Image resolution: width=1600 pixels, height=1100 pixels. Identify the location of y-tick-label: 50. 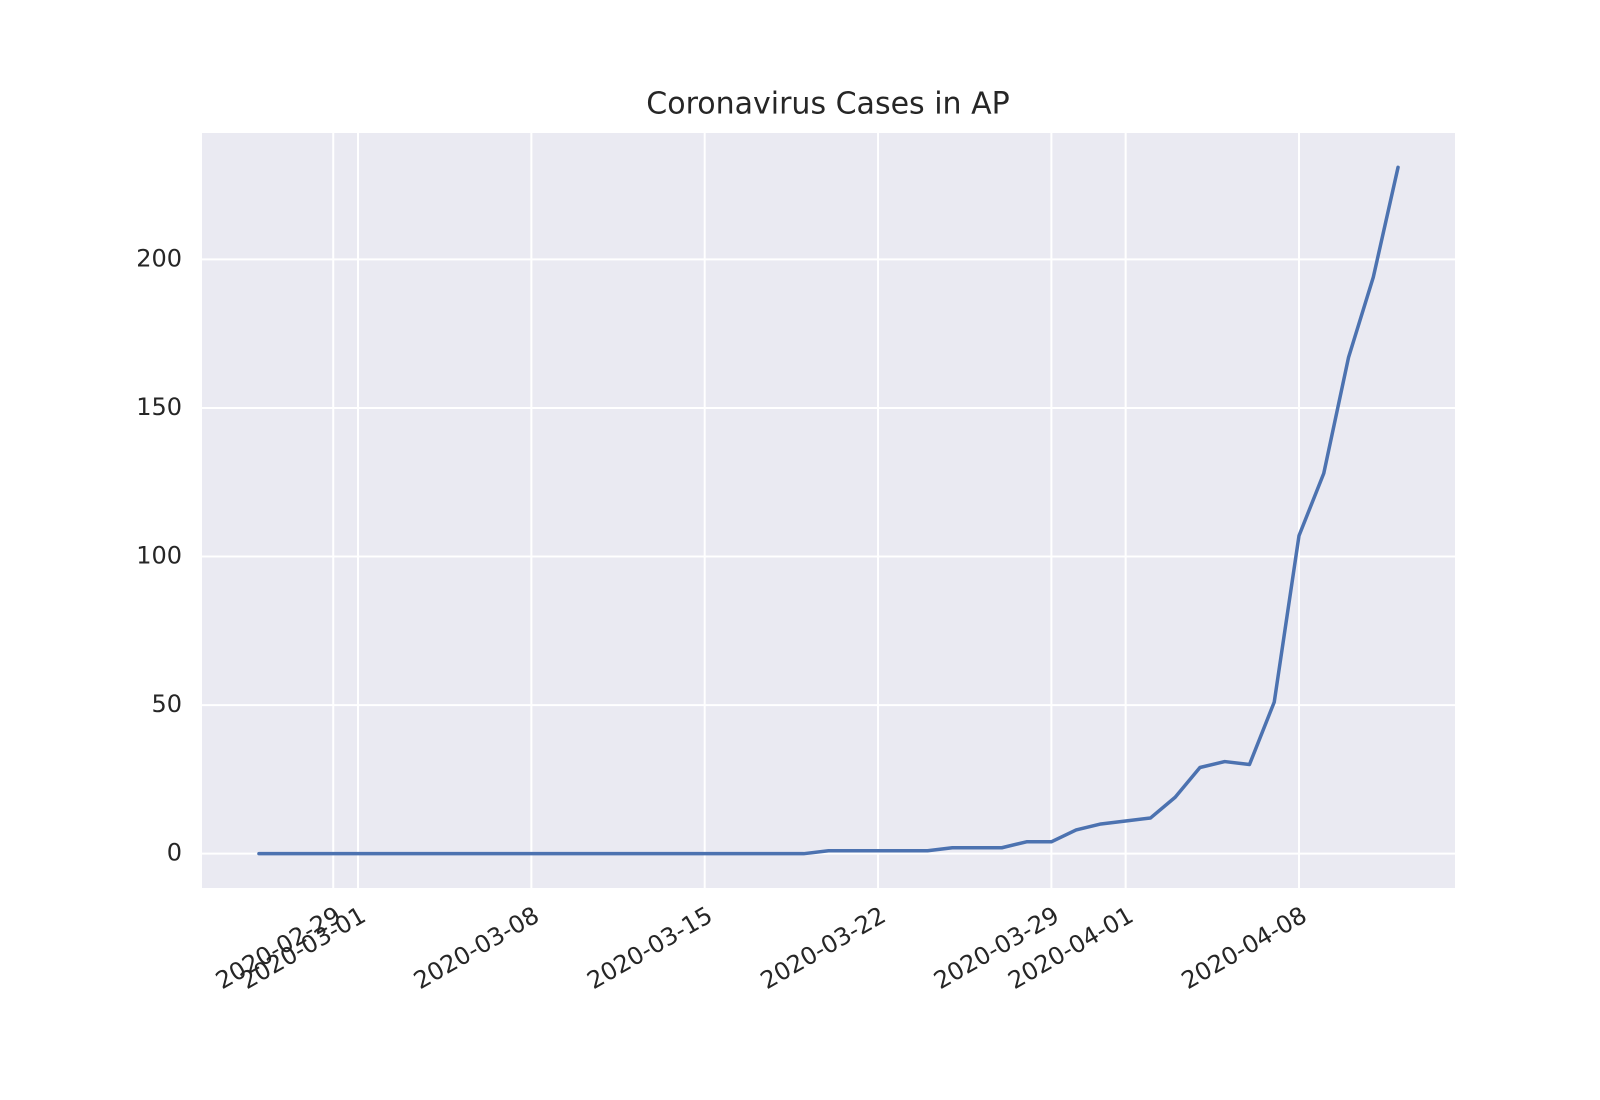
(166, 704).